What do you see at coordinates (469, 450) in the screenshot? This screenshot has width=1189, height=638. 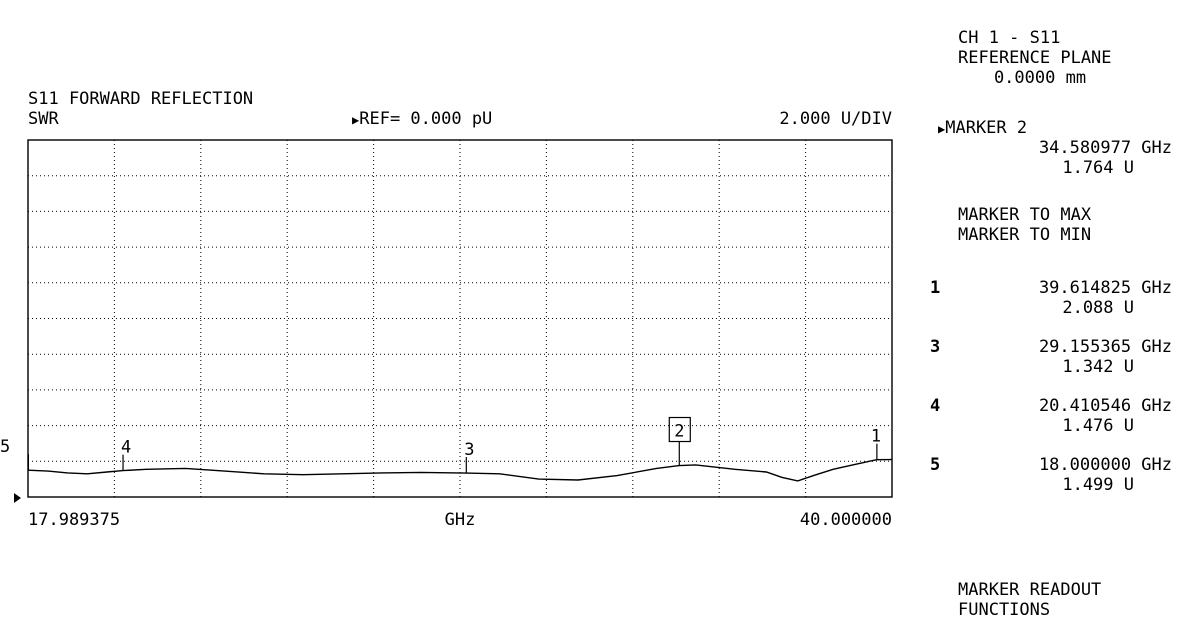 I see `marker-3-label: 3` at bounding box center [469, 450].